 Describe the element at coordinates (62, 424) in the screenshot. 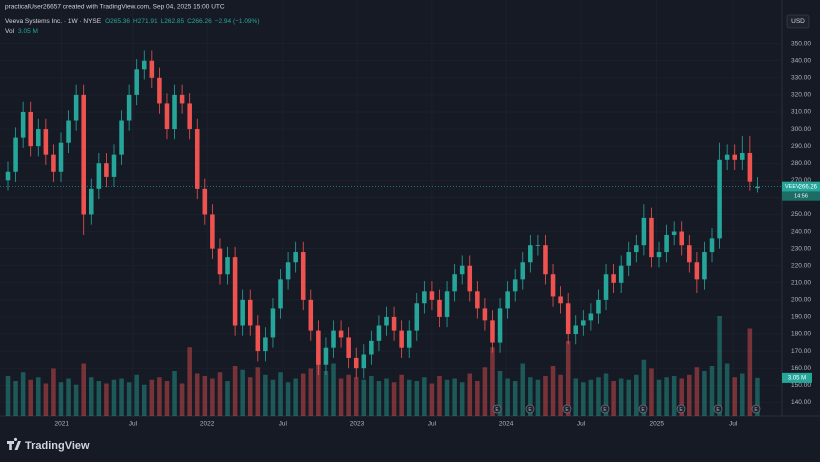

I see `x-tick-label: 2021` at that location.